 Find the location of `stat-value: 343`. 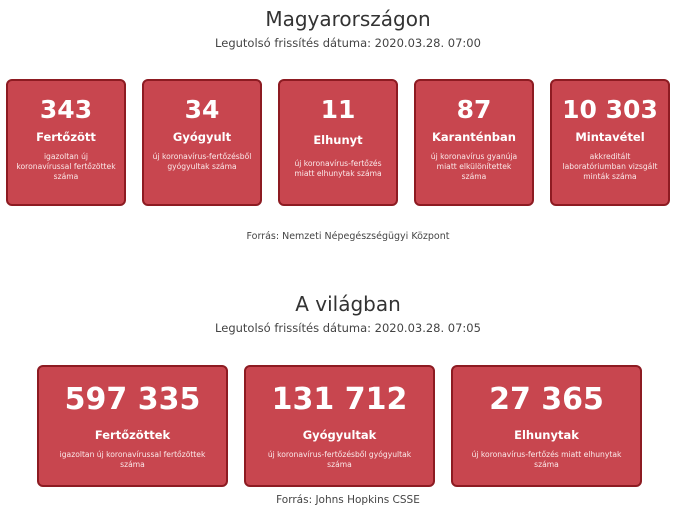

stat-value: 343 is located at coordinates (66, 109).